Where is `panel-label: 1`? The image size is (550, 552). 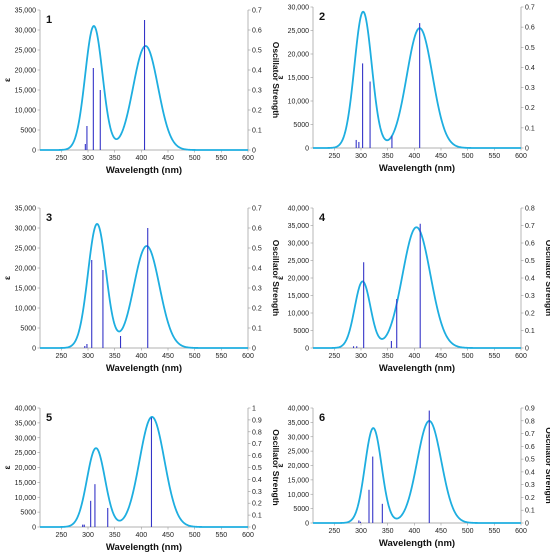 panel-label: 1 is located at coordinates (49, 20).